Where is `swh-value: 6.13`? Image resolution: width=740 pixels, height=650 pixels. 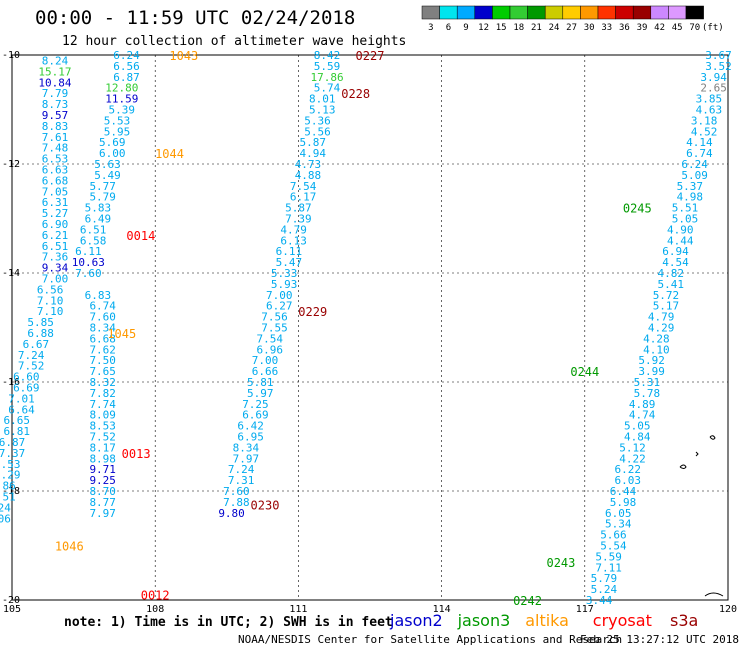
swh-value: 6.13 is located at coordinates (293, 240).